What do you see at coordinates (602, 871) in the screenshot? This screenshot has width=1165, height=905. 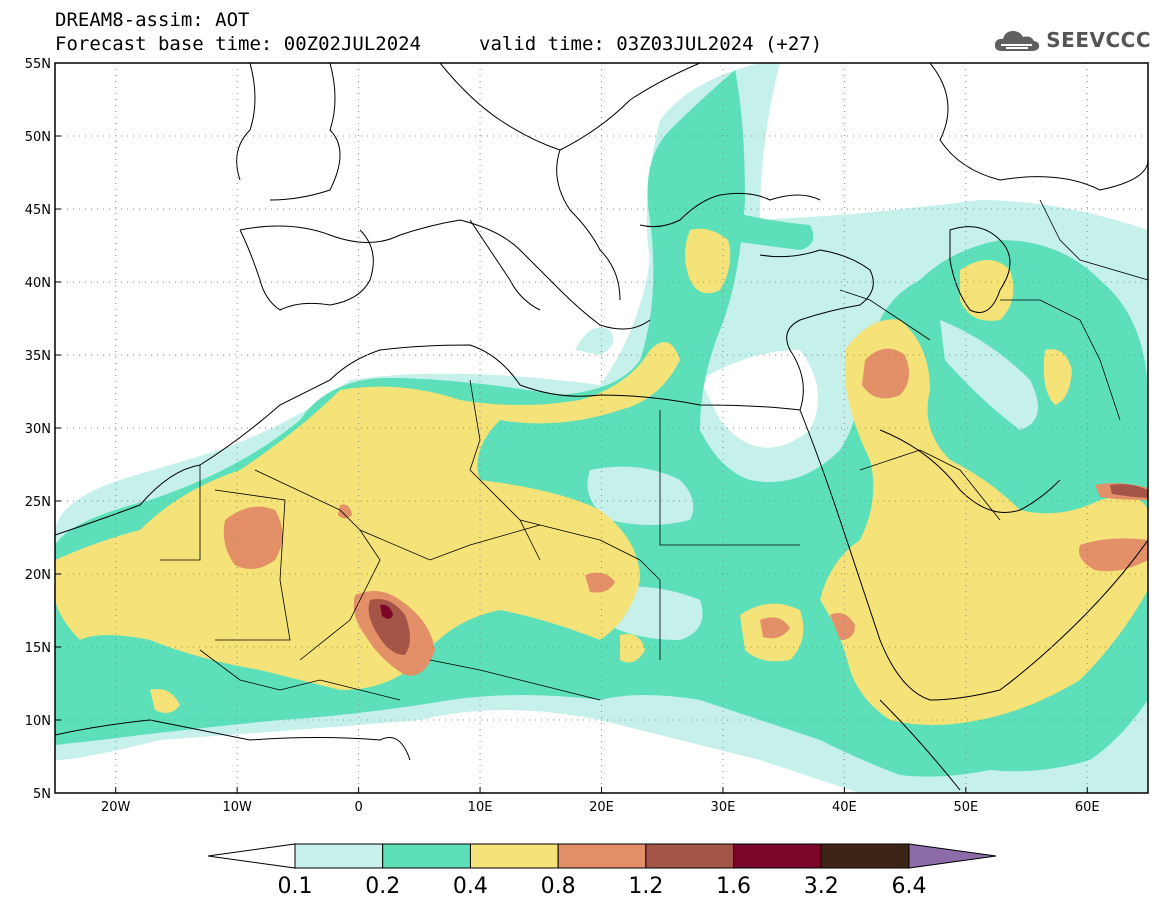 I see `colorbar: 0.1 0.2 0.4 0.8 1.2 1.6 3.2 6.4` at bounding box center [602, 871].